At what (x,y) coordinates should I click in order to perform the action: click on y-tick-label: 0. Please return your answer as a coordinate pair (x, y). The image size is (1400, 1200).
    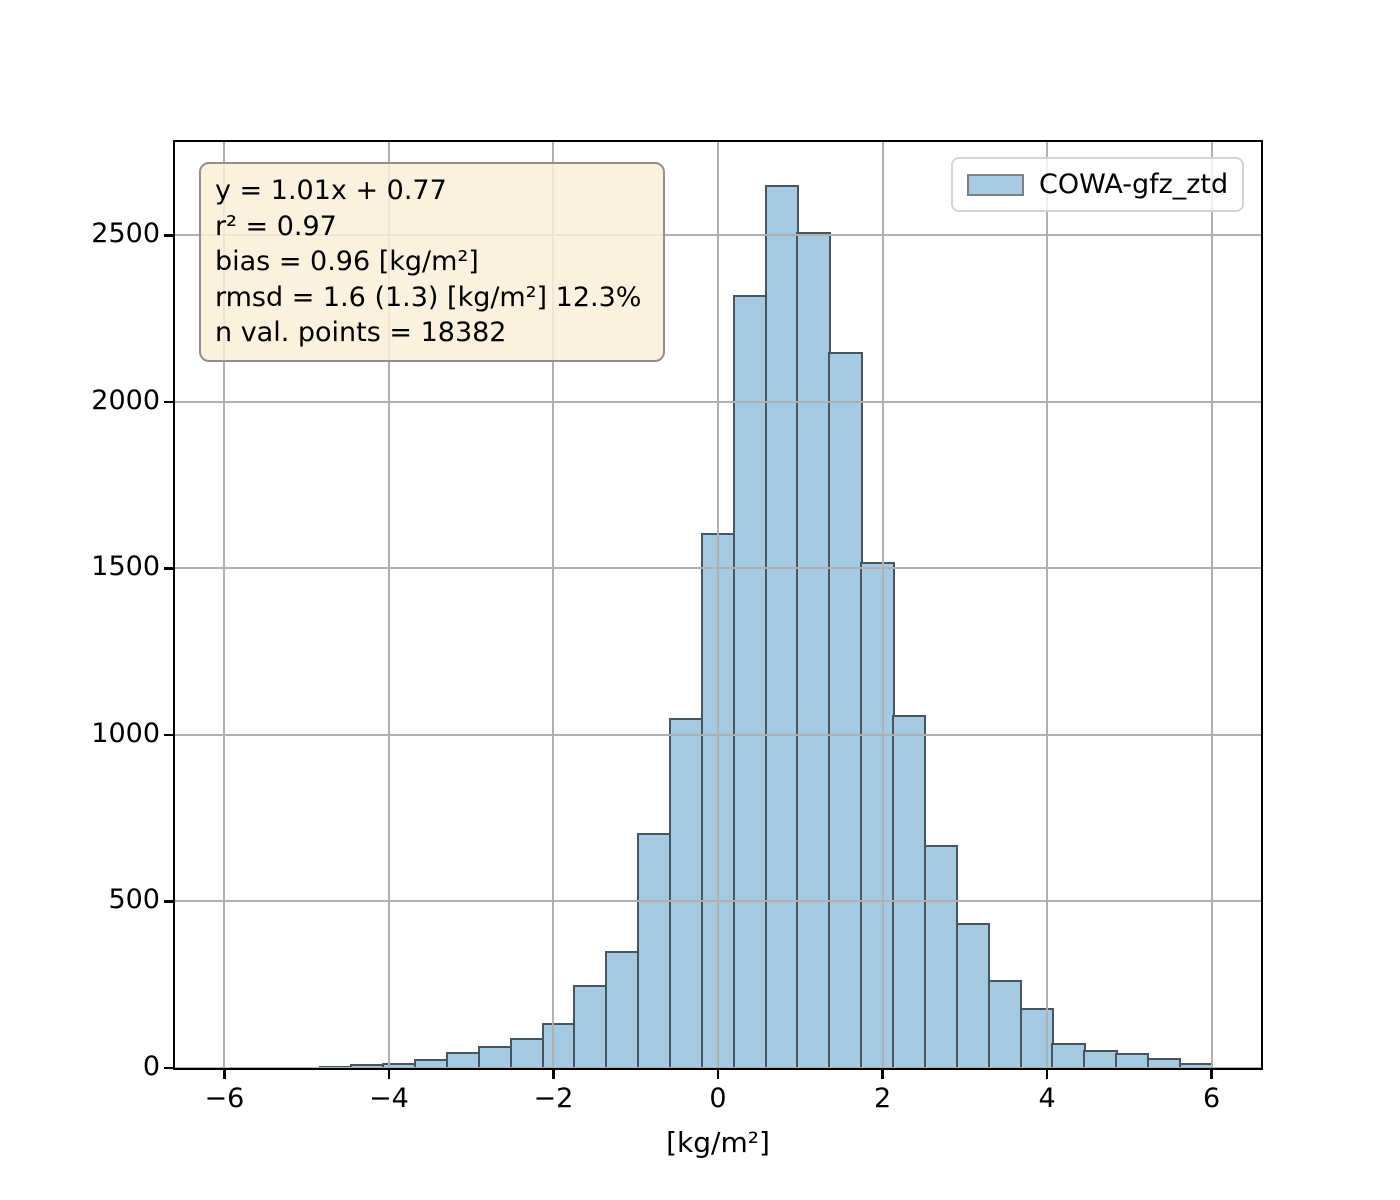
    Looking at the image, I should click on (151, 1066).